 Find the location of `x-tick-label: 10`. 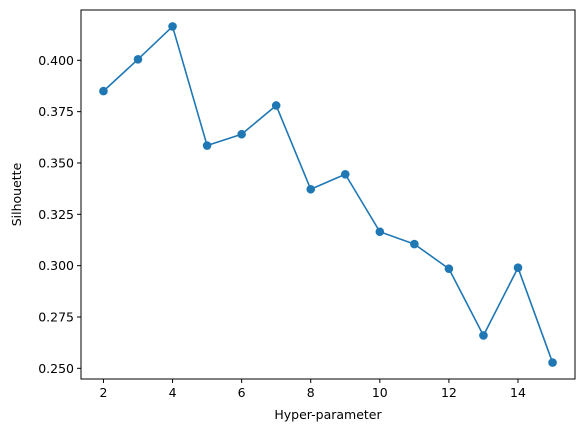

x-tick-label: 10 is located at coordinates (380, 392).